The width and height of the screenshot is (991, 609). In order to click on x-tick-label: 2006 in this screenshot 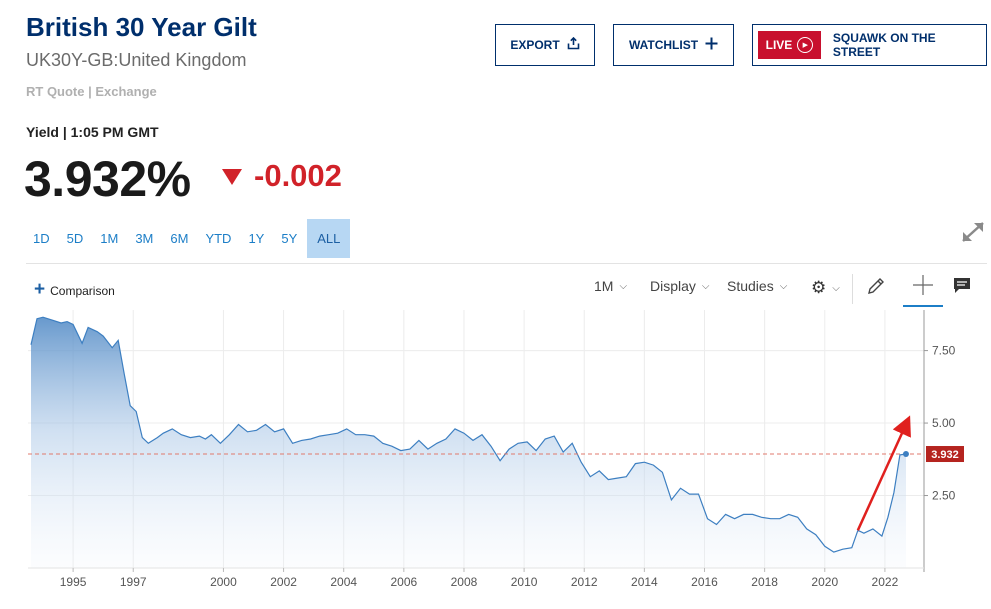, I will do `click(403, 582)`.